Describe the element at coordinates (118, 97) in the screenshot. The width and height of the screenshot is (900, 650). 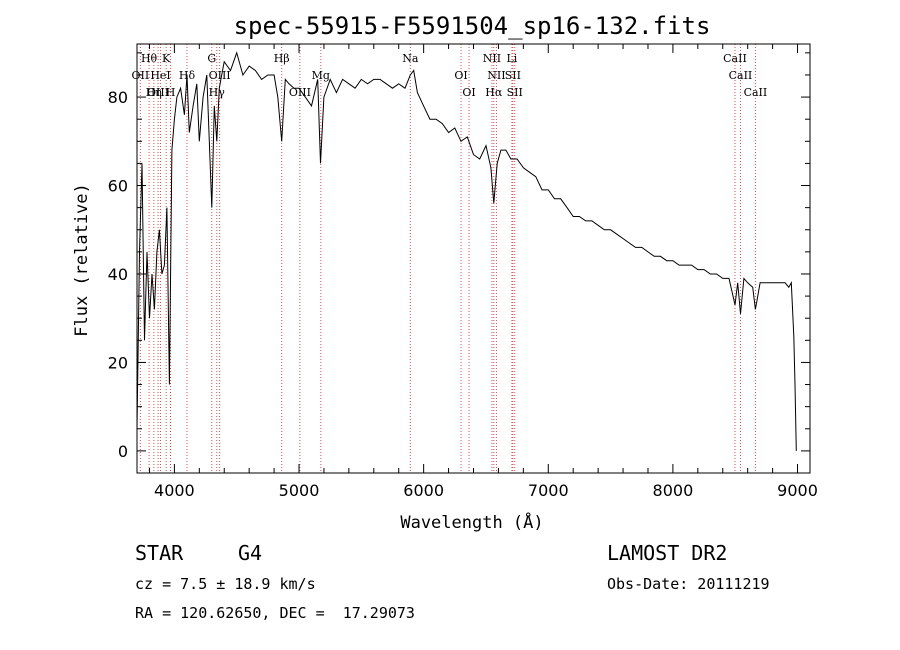
I see `y-tick-label: 80` at that location.